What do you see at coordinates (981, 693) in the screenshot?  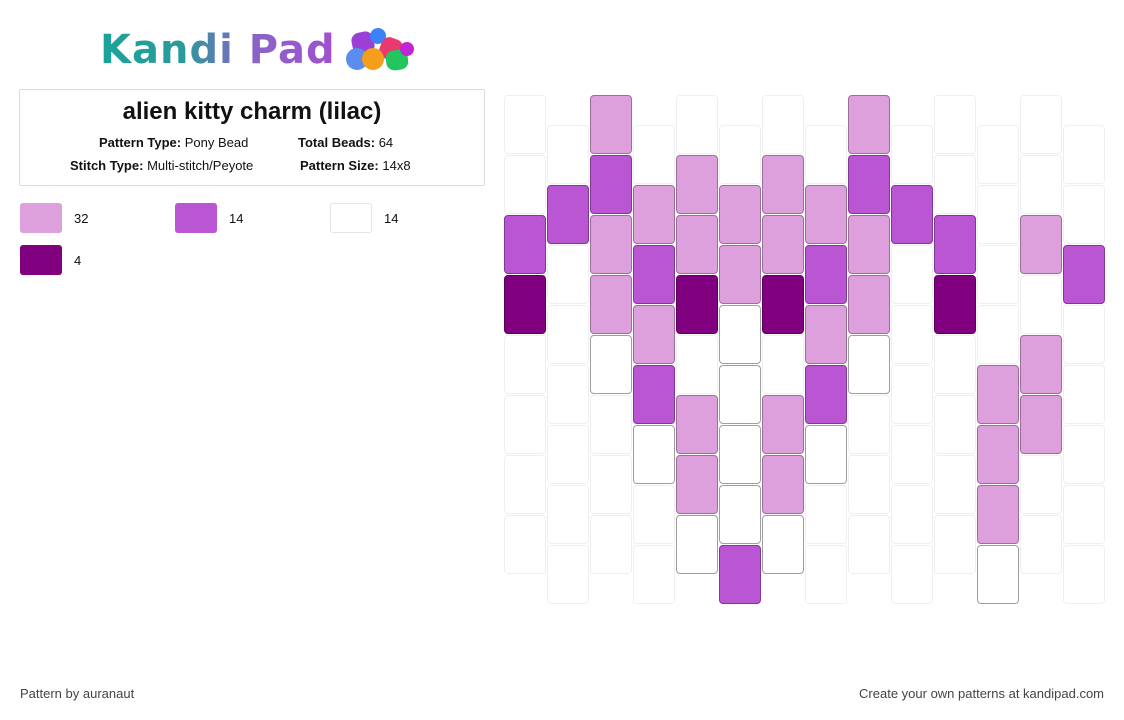 I see `kandipad-cta-link: Create your own patterns at kandipad.com` at bounding box center [981, 693].